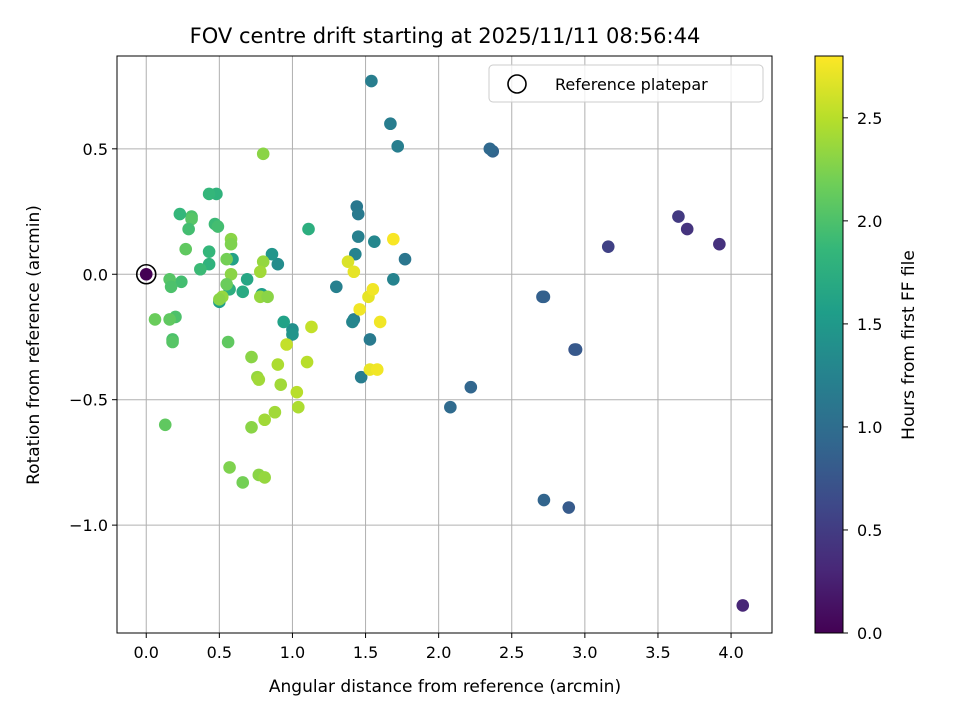 The image size is (960, 720). I want to click on legend-marker, so click(517, 84).